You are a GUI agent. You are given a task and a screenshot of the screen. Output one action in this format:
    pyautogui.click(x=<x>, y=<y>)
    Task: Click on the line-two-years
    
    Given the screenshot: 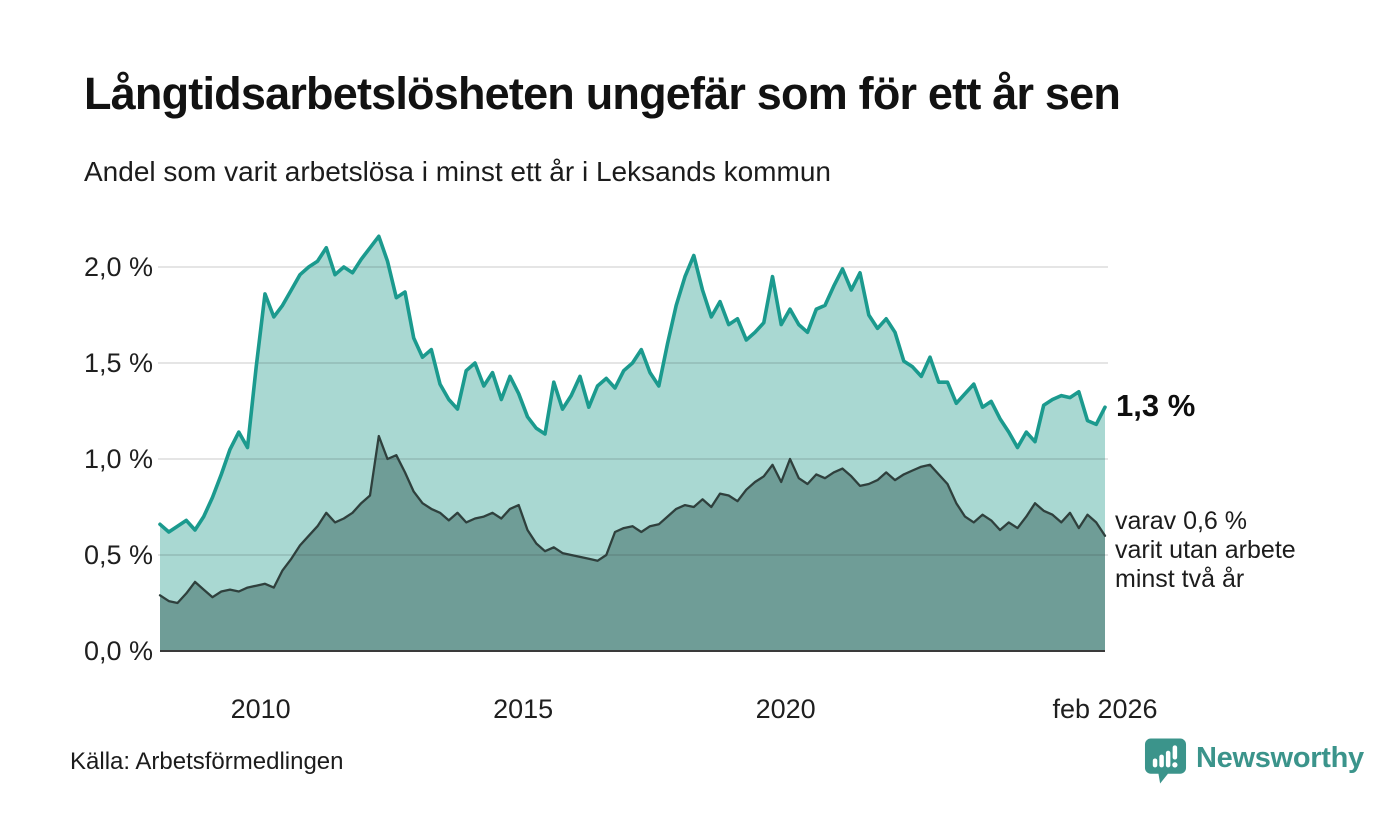 What is the action you would take?
    pyautogui.click(x=632, y=519)
    